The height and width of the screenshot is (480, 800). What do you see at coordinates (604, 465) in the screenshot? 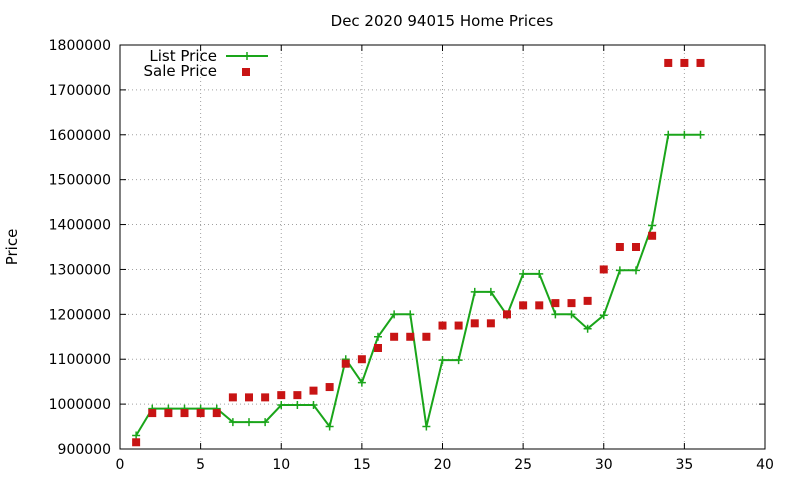
I see `x-tick-label: 30` at bounding box center [604, 465].